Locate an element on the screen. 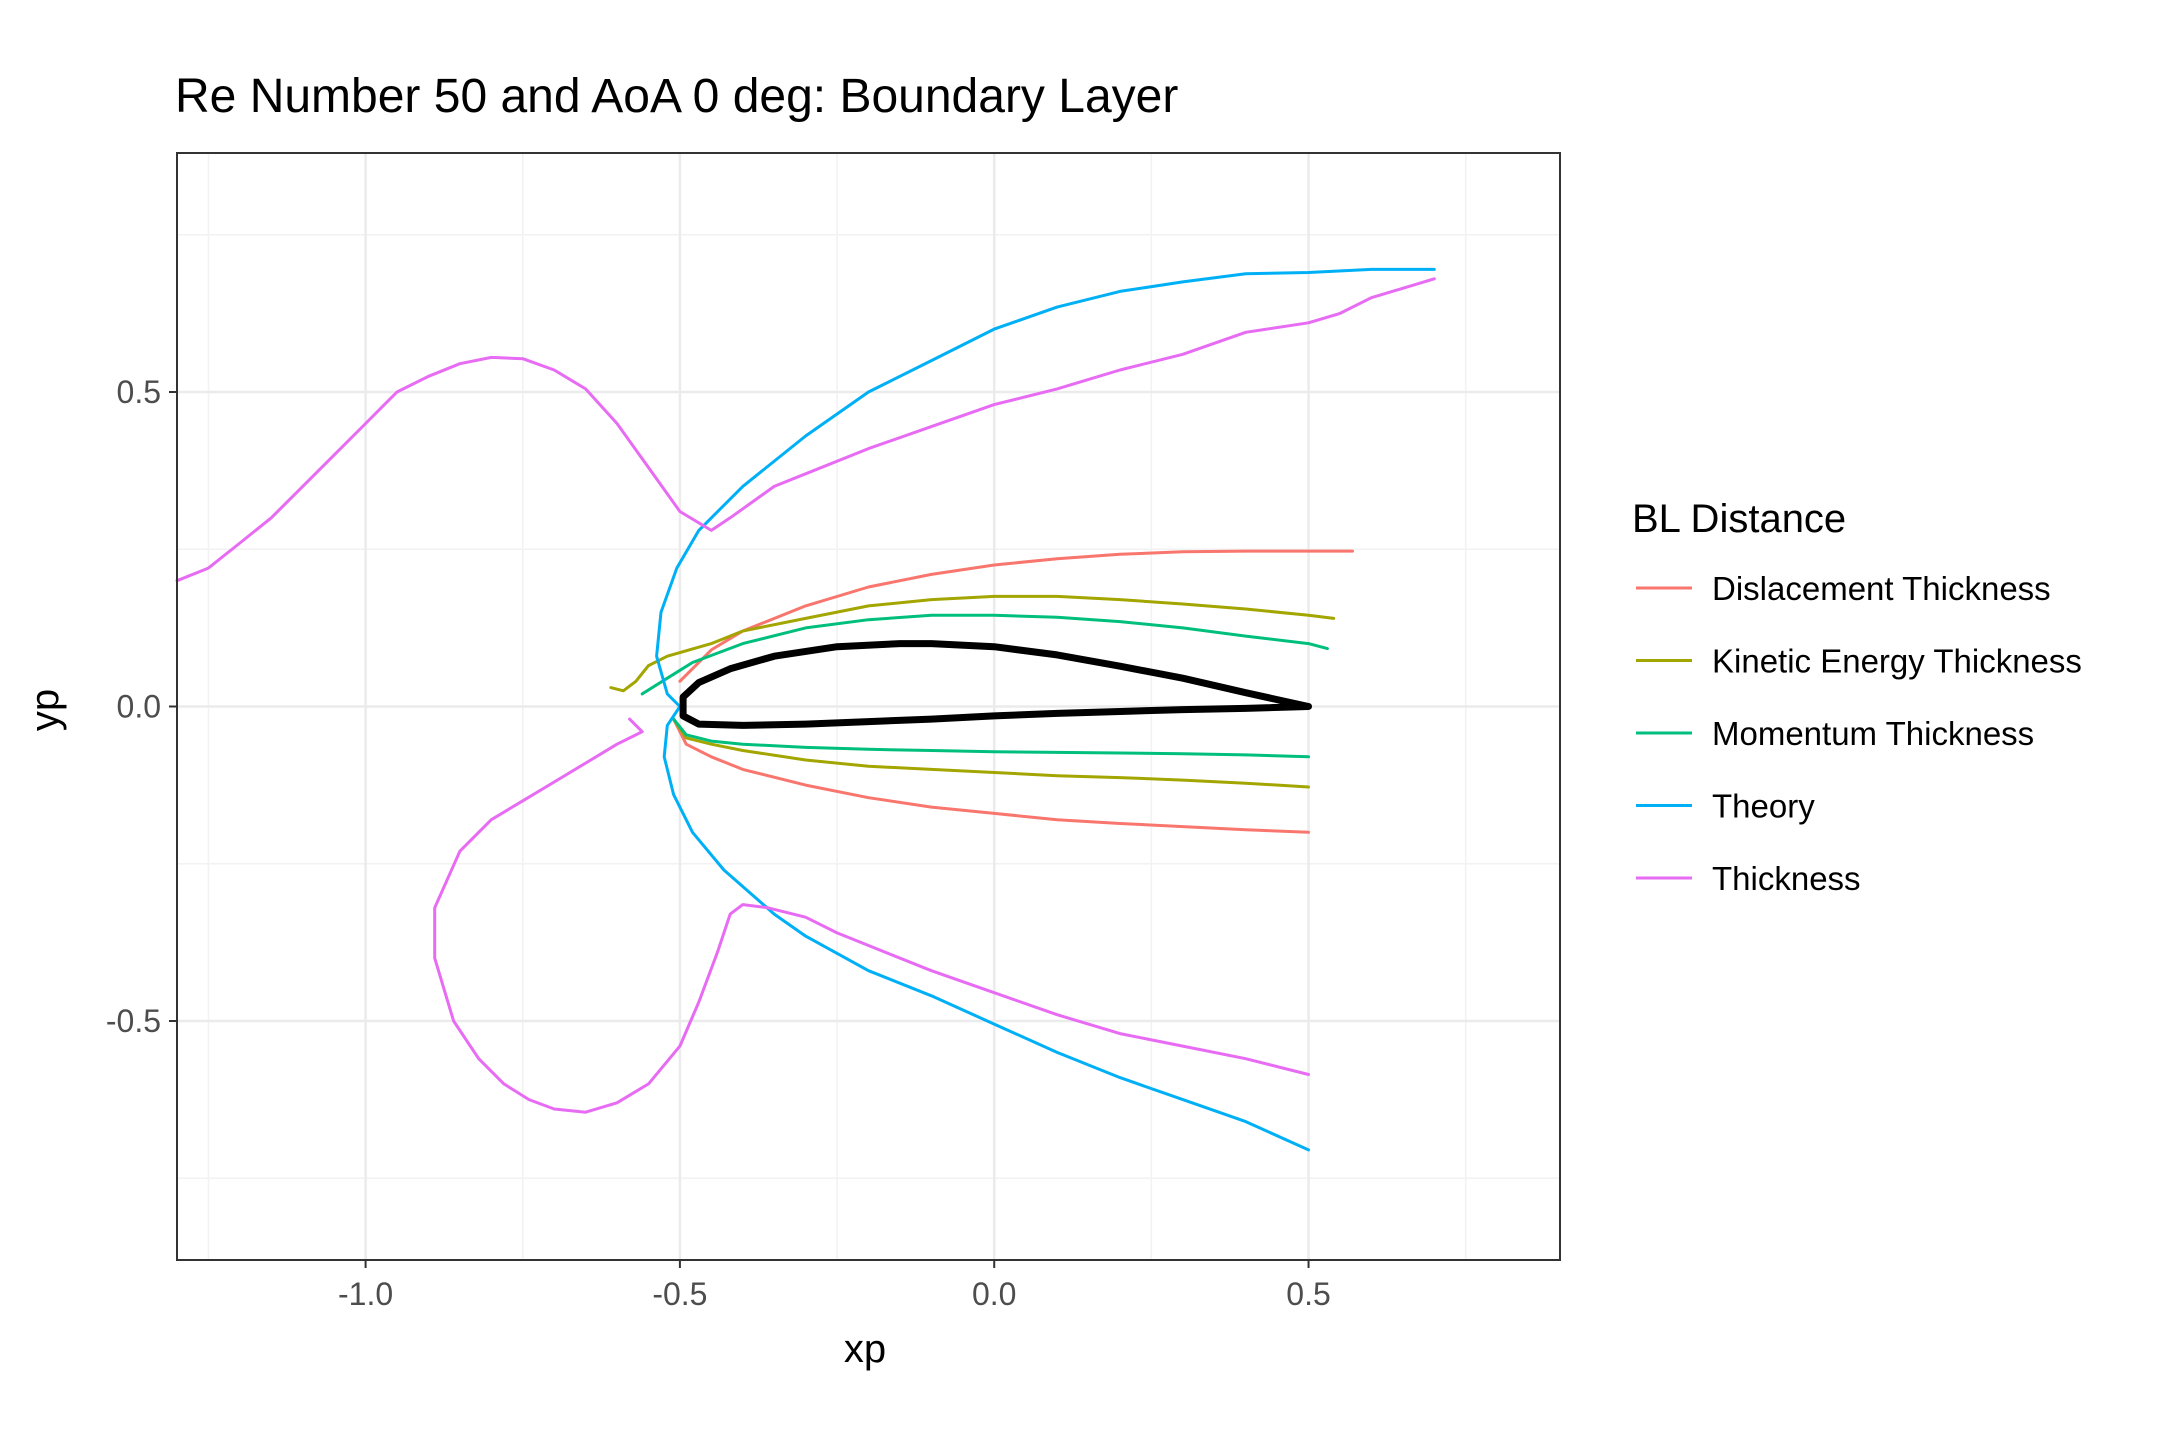  series-kinetic-energy-thickness is located at coordinates (972, 691).